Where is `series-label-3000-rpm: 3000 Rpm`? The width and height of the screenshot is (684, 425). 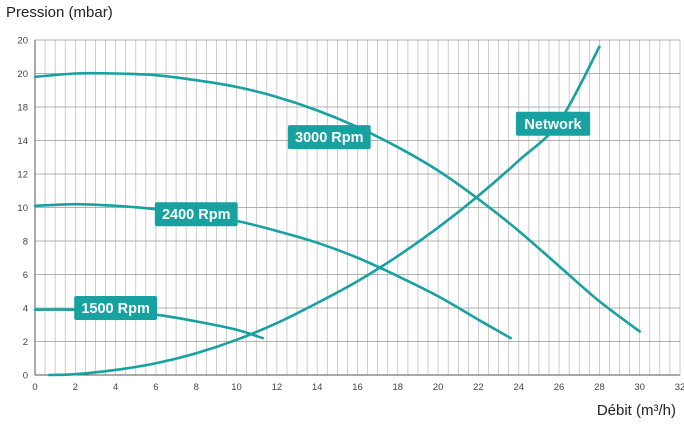 series-label-3000-rpm: 3000 Rpm is located at coordinates (329, 137).